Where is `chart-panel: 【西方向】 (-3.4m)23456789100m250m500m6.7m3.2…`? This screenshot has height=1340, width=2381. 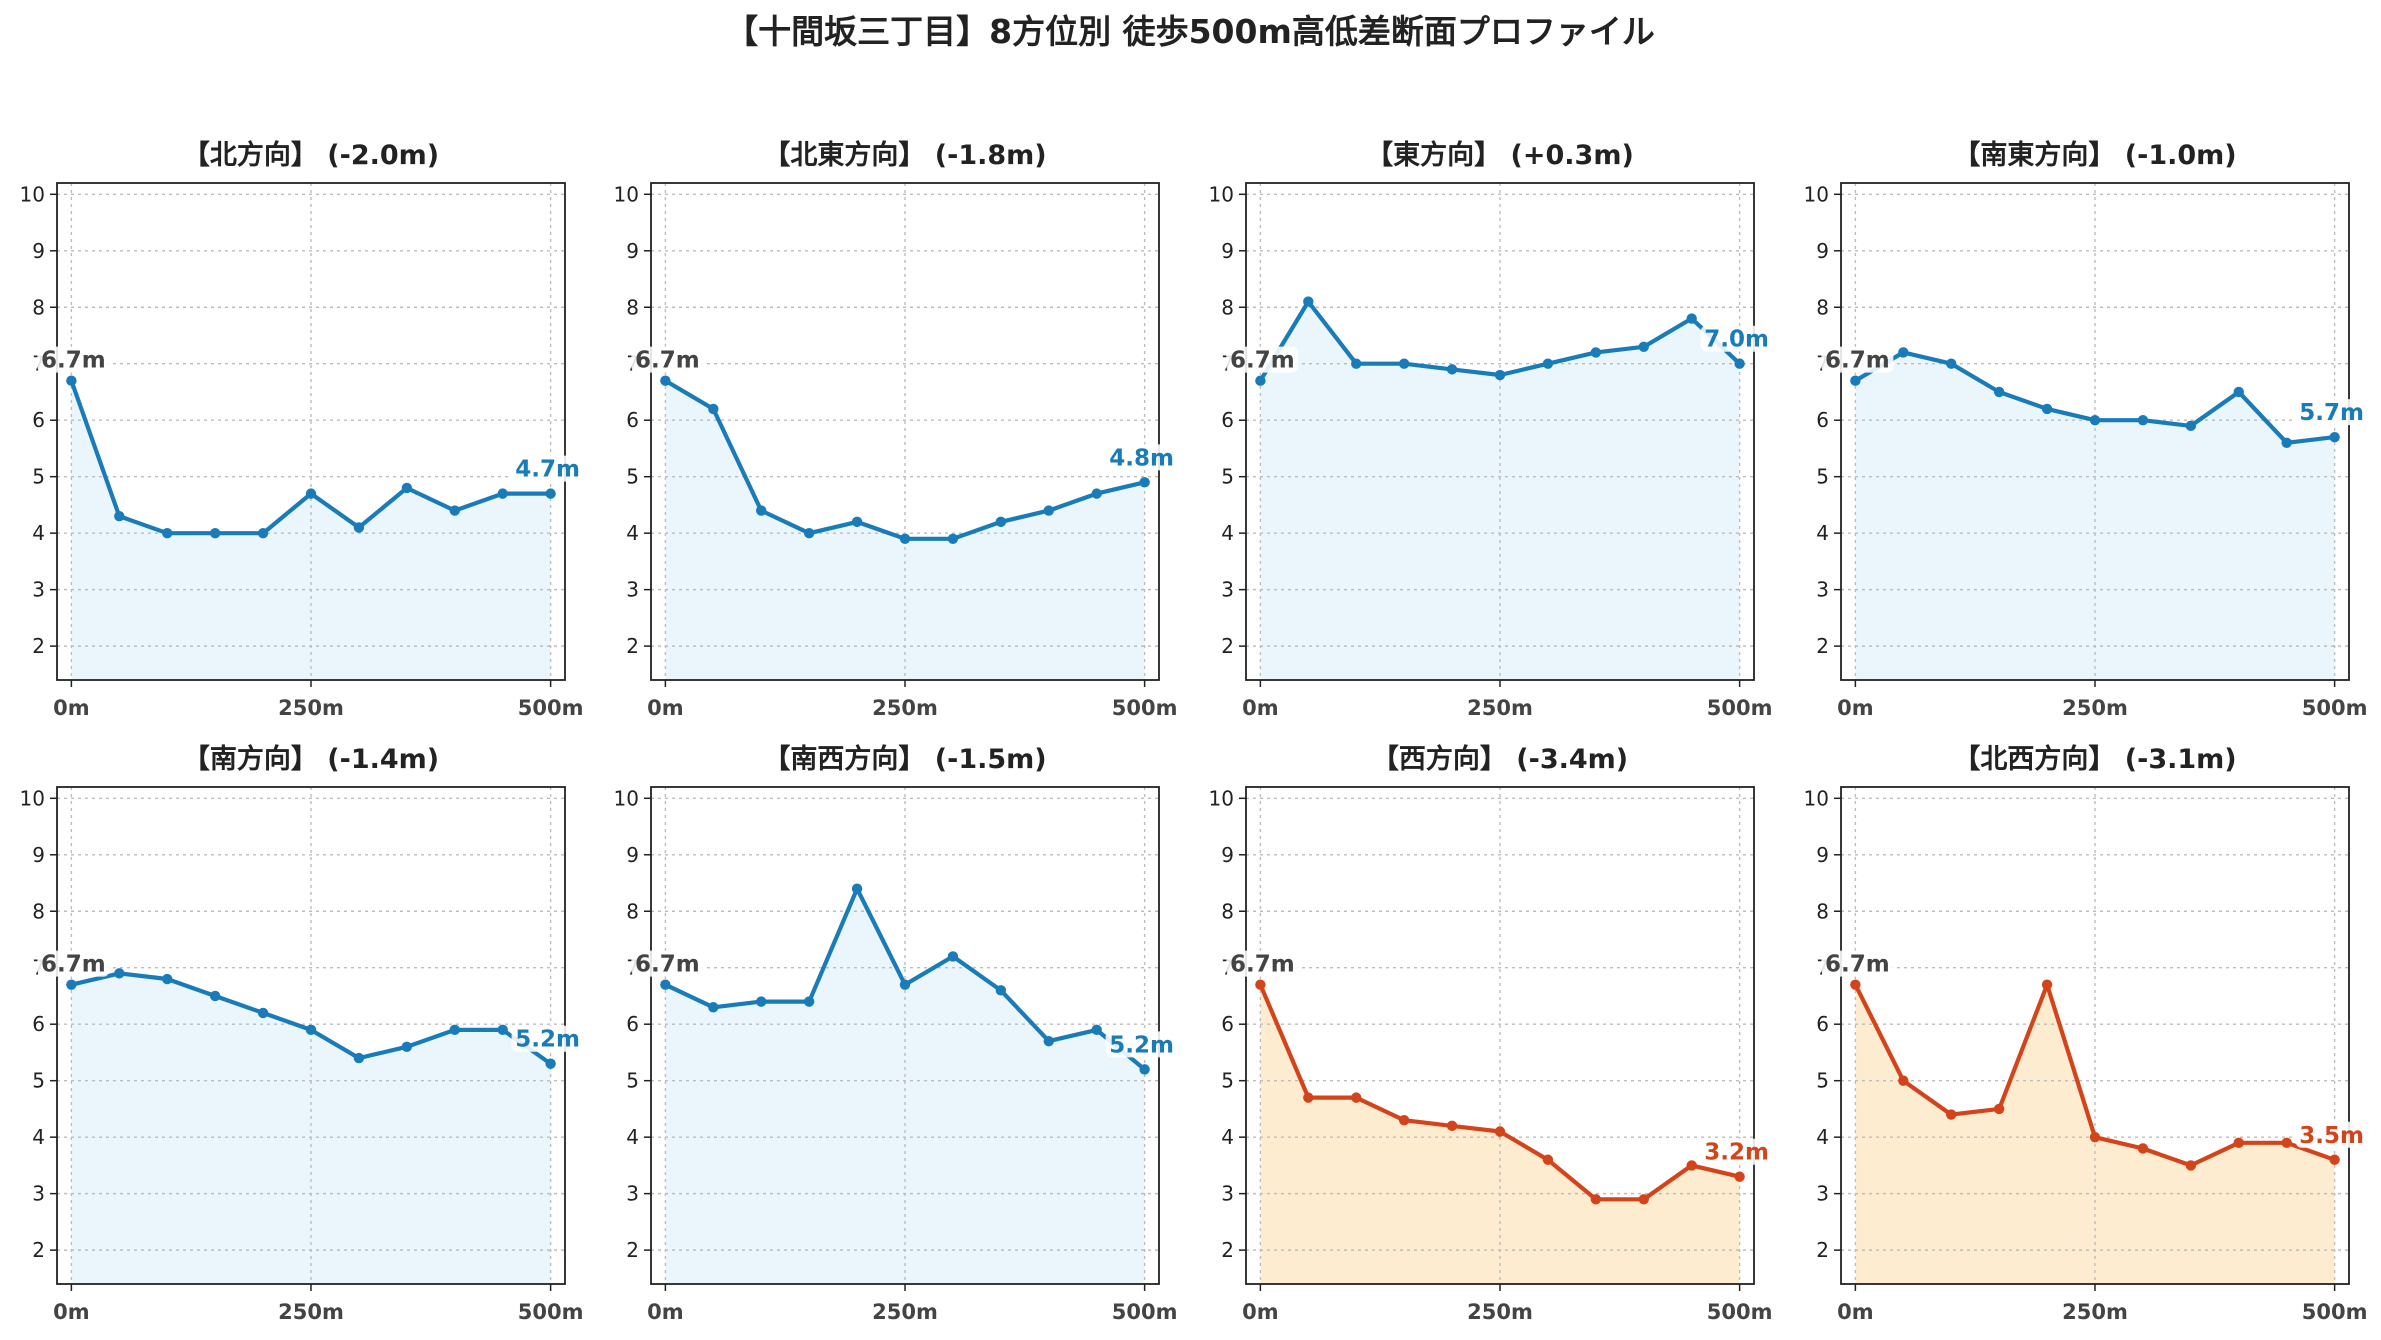
chart-panel: 【西方向】 (-3.4m)23456789100m250m500m6.7m3.2… is located at coordinates (1491, 1033).